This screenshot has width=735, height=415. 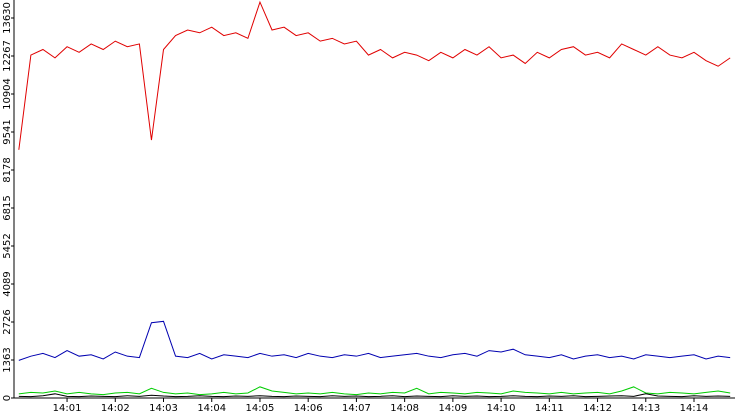 I want to click on y-tick-label: 6815, so click(x=7, y=207).